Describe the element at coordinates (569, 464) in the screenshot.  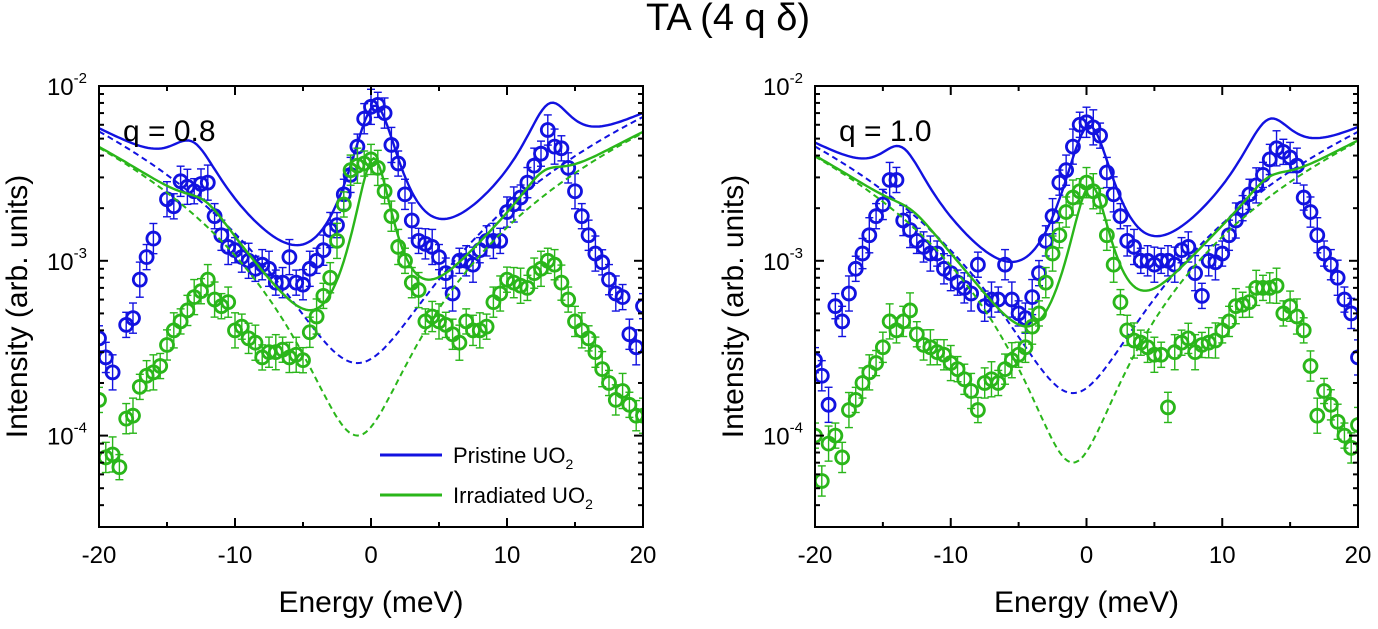
I see `legend-label-subscript: 2` at that location.